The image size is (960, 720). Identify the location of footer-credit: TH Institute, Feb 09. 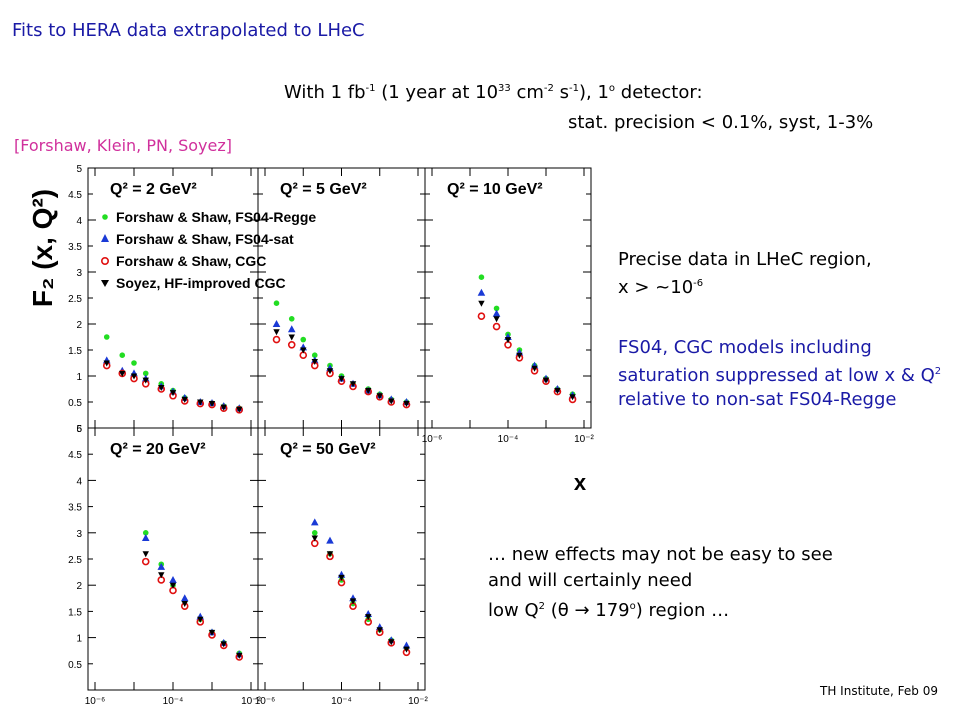
(879, 691).